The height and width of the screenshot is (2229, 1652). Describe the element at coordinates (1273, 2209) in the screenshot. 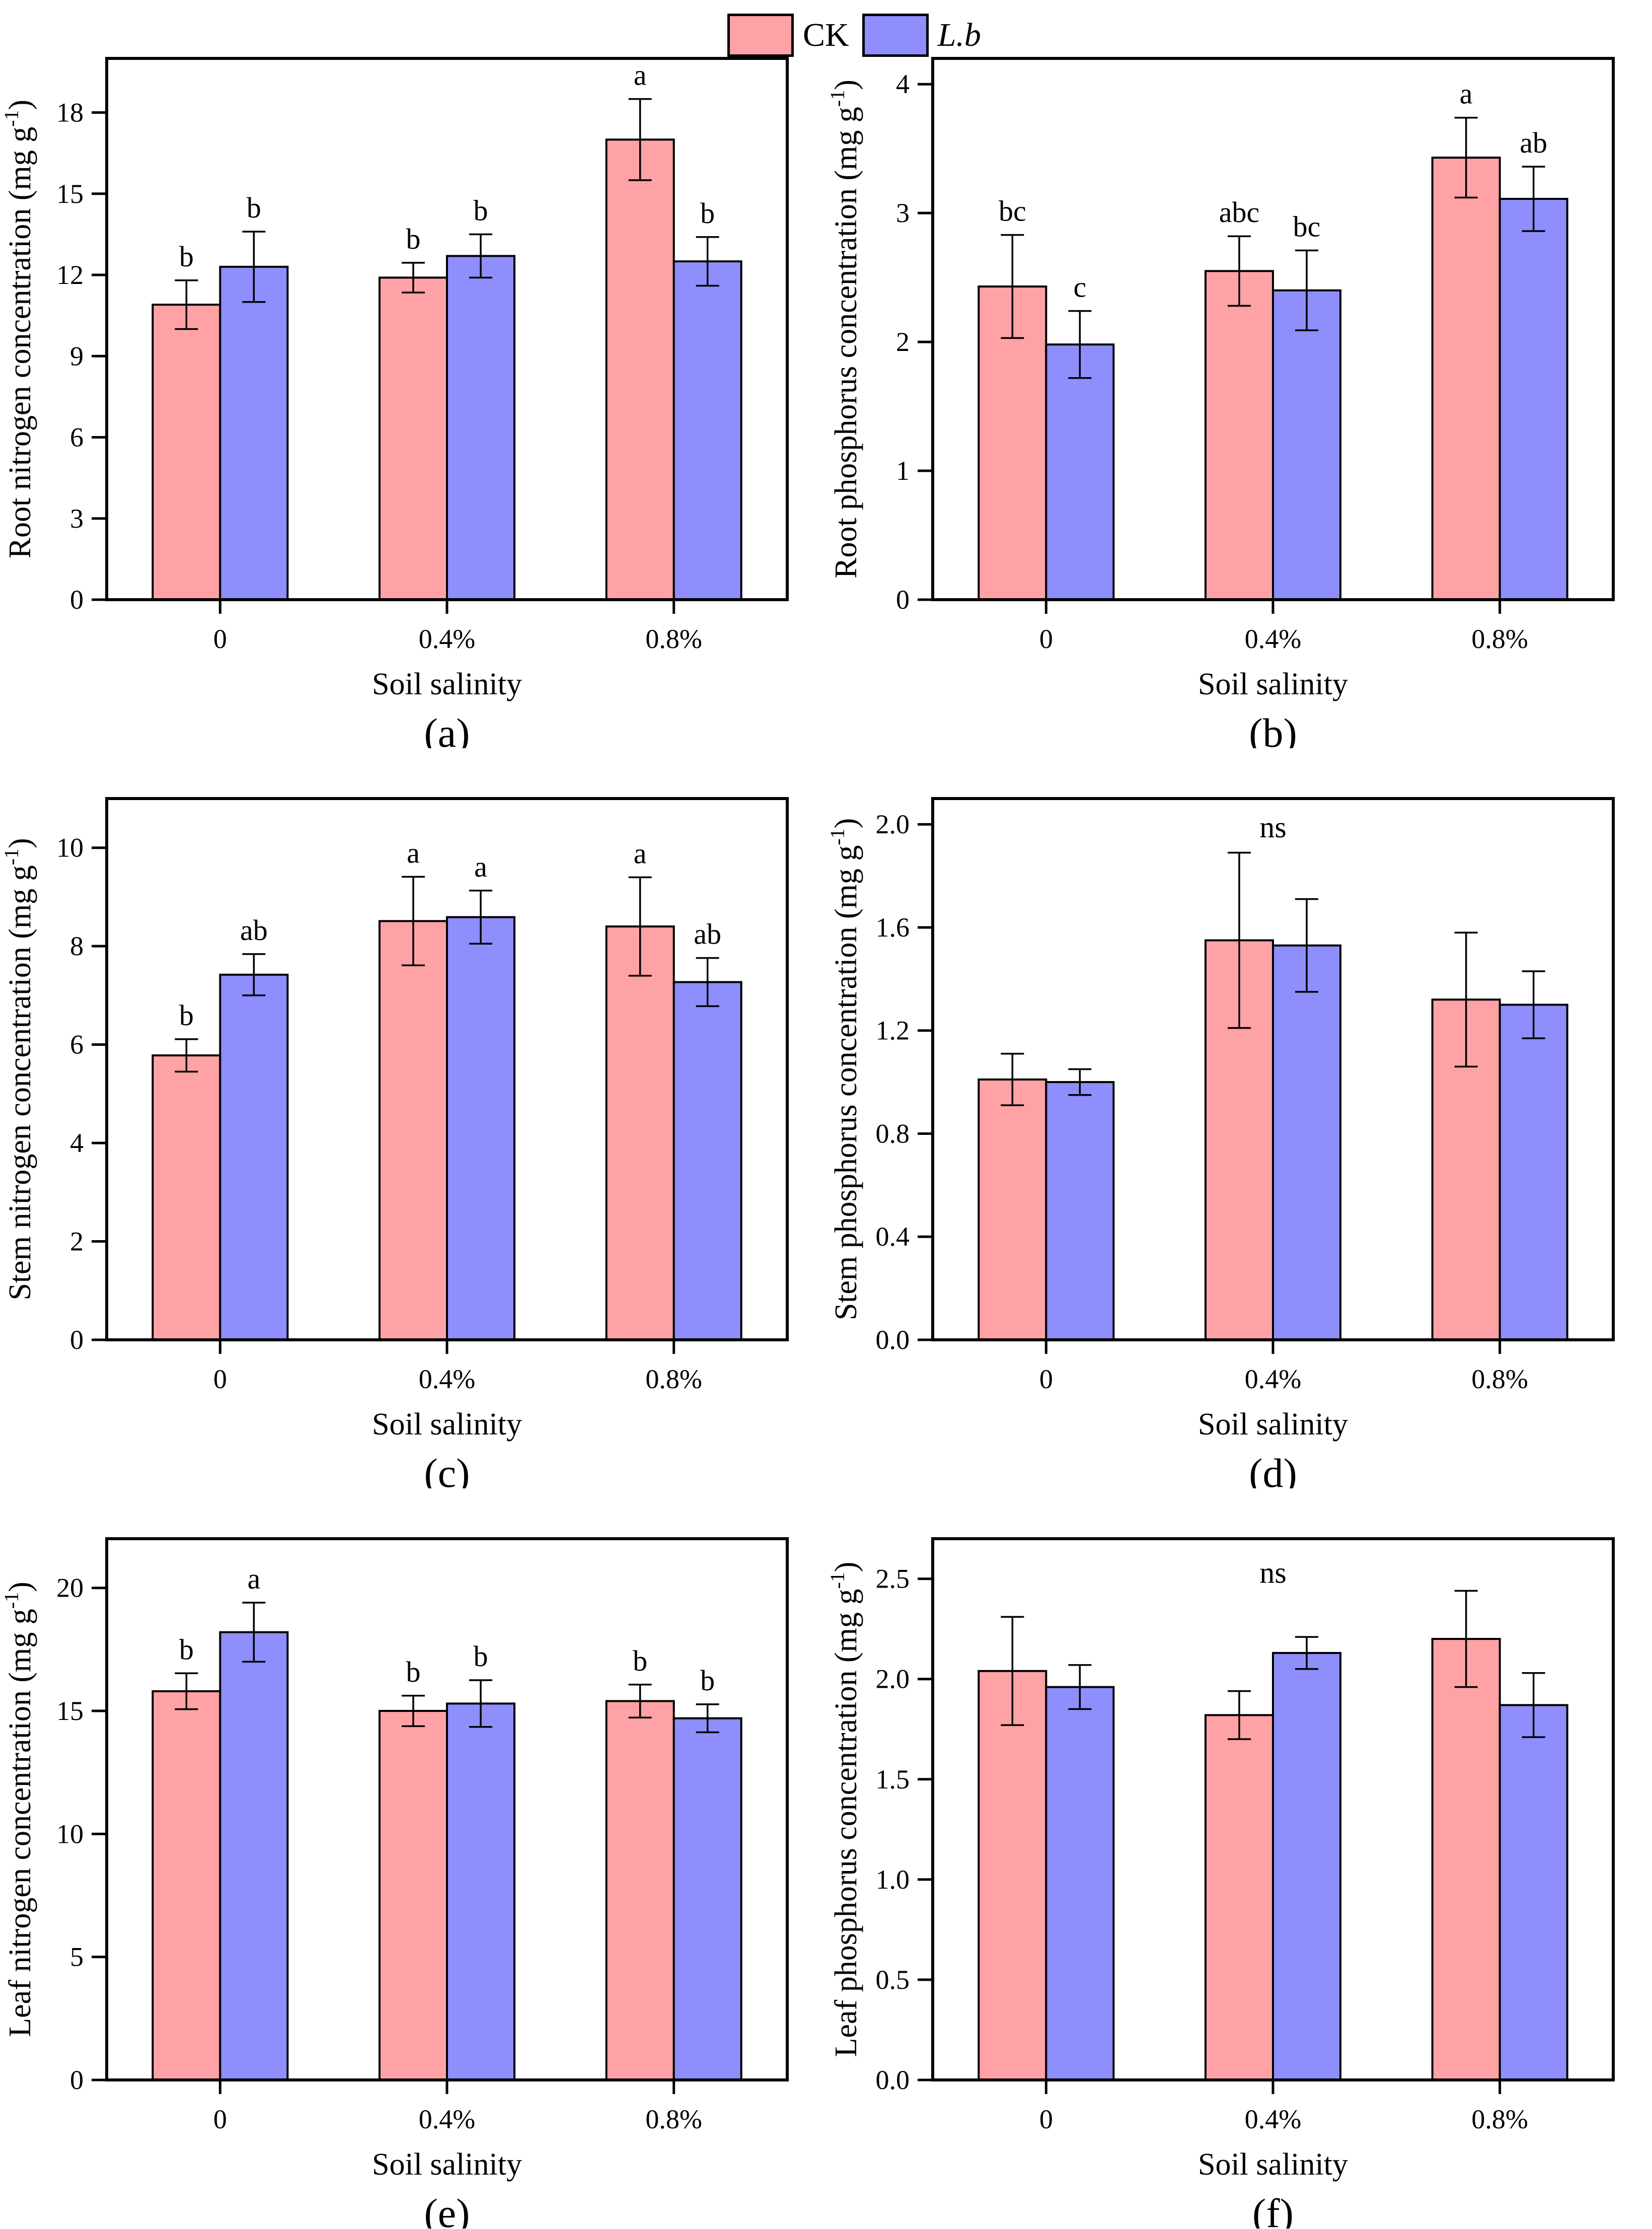

I see `panel-caption: (f)` at that location.